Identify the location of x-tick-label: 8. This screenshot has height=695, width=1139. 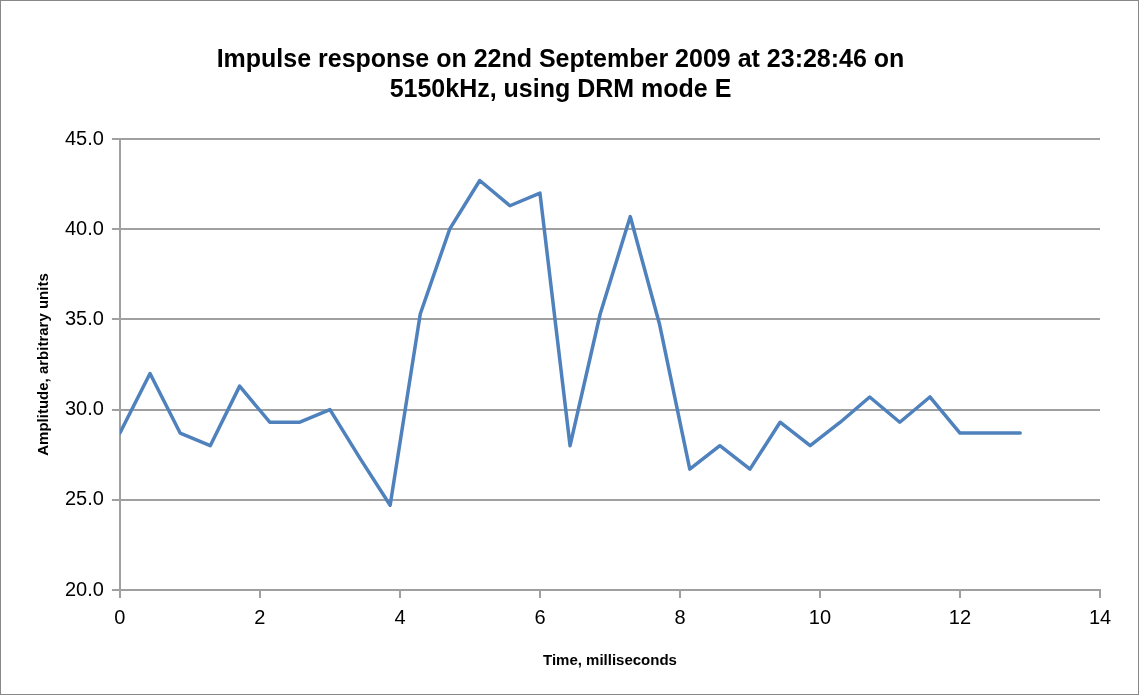
(680, 616).